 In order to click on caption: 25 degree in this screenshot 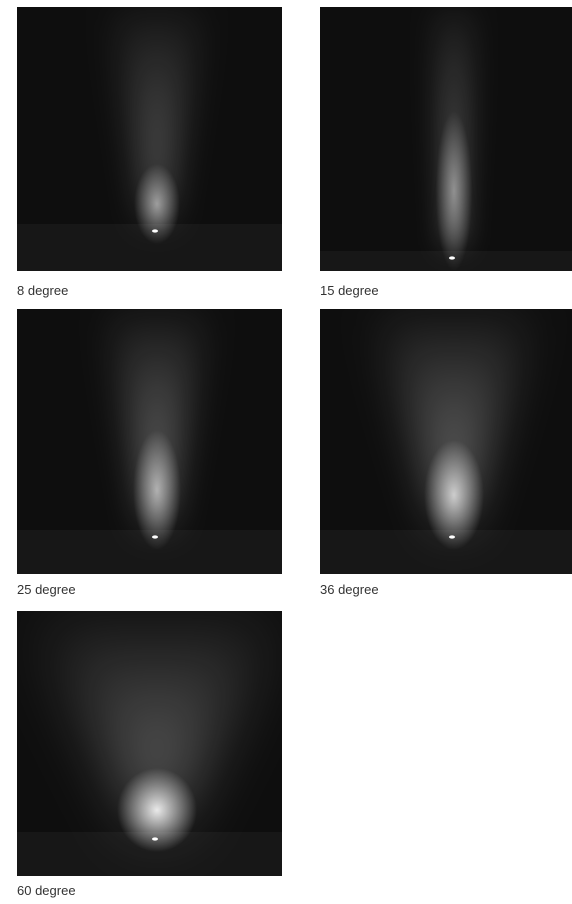, I will do `click(46, 589)`.